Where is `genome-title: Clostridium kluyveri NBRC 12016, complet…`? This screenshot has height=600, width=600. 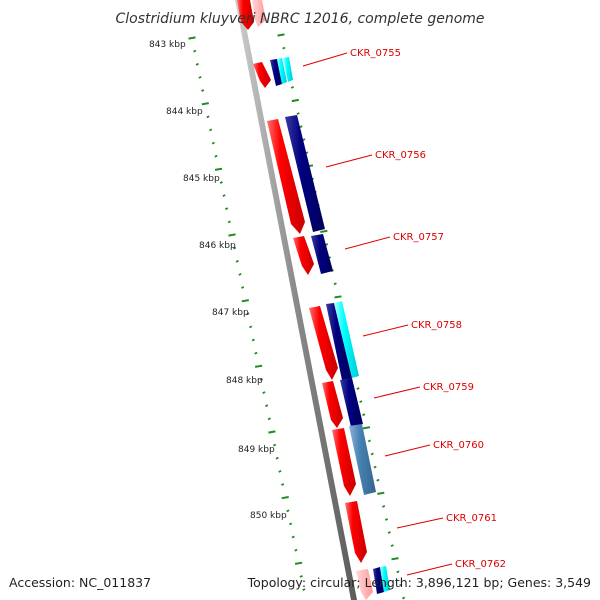
genome-title: Clostridium kluyveri NBRC 12016, complet… is located at coordinates (299, 19).